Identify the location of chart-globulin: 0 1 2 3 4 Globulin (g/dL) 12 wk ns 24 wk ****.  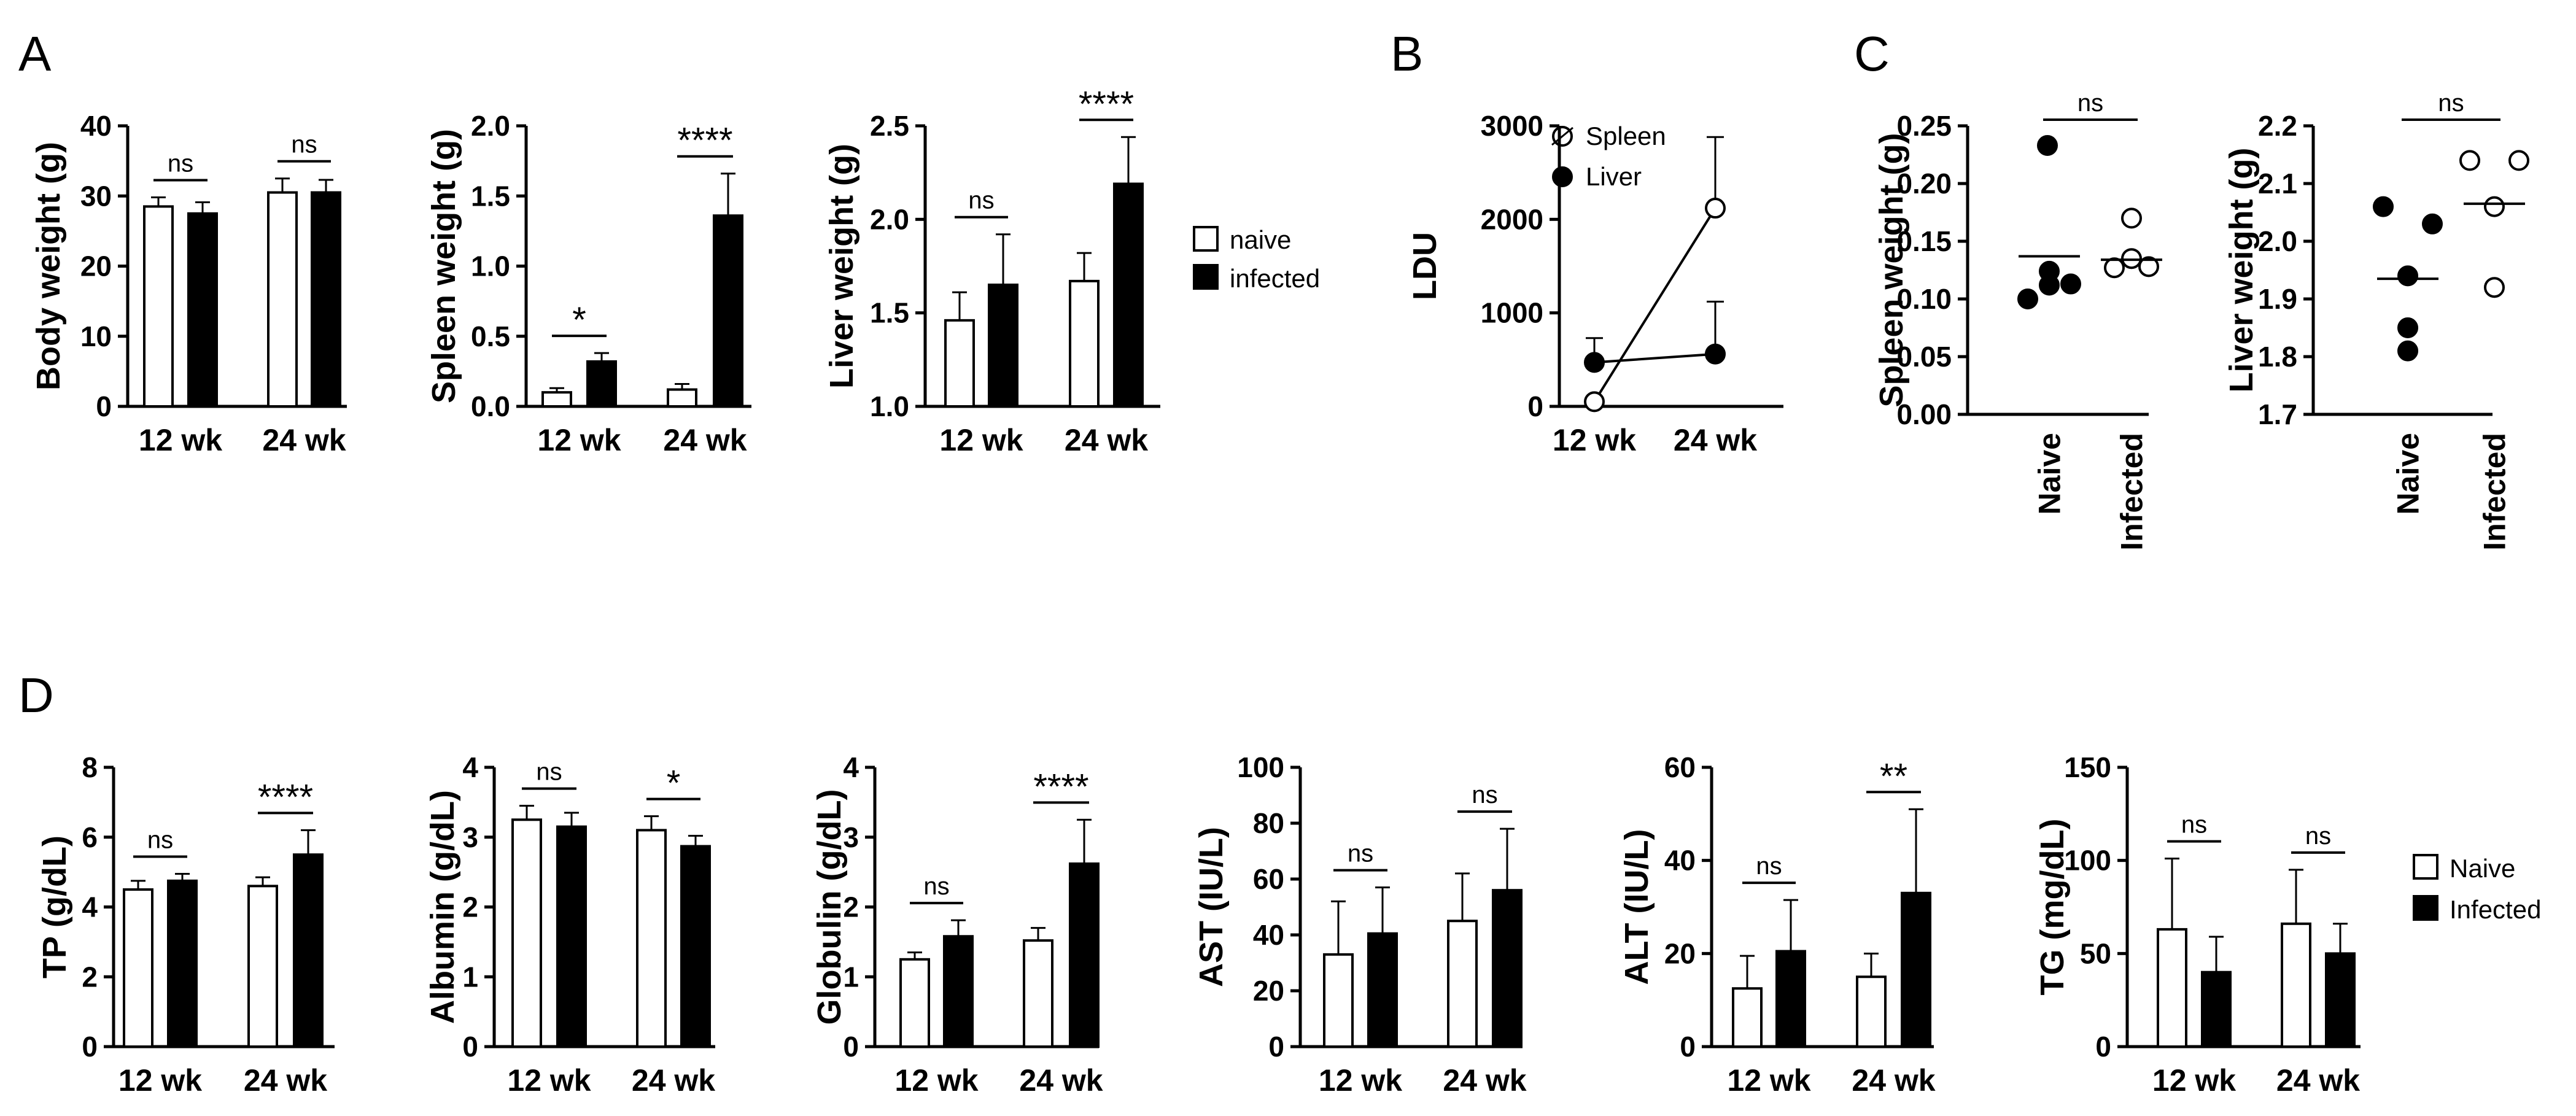
(957, 925).